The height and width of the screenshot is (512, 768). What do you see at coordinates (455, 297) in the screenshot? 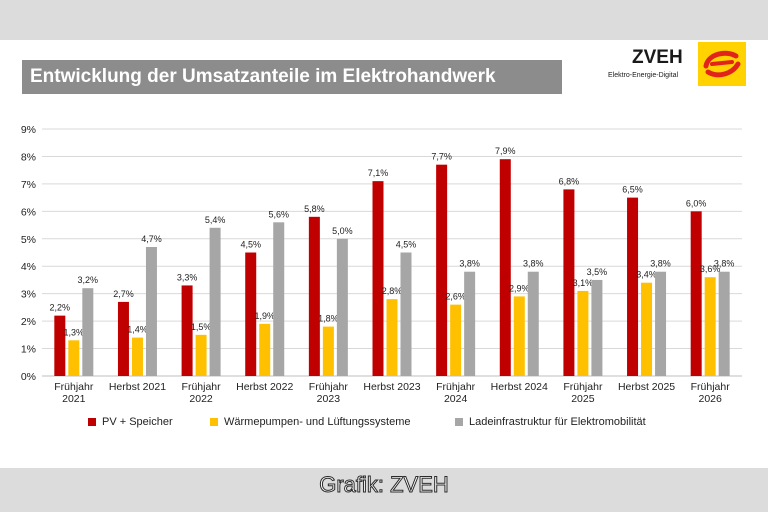
I see `data-label: 2,6%` at bounding box center [455, 297].